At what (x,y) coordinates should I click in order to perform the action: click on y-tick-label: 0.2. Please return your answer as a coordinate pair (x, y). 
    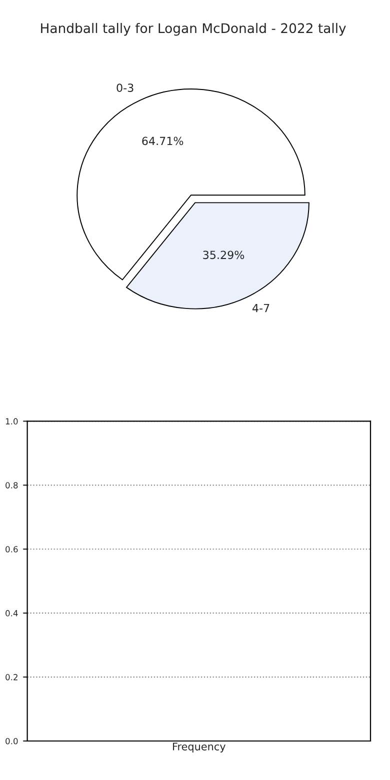
    Looking at the image, I should click on (12, 677).